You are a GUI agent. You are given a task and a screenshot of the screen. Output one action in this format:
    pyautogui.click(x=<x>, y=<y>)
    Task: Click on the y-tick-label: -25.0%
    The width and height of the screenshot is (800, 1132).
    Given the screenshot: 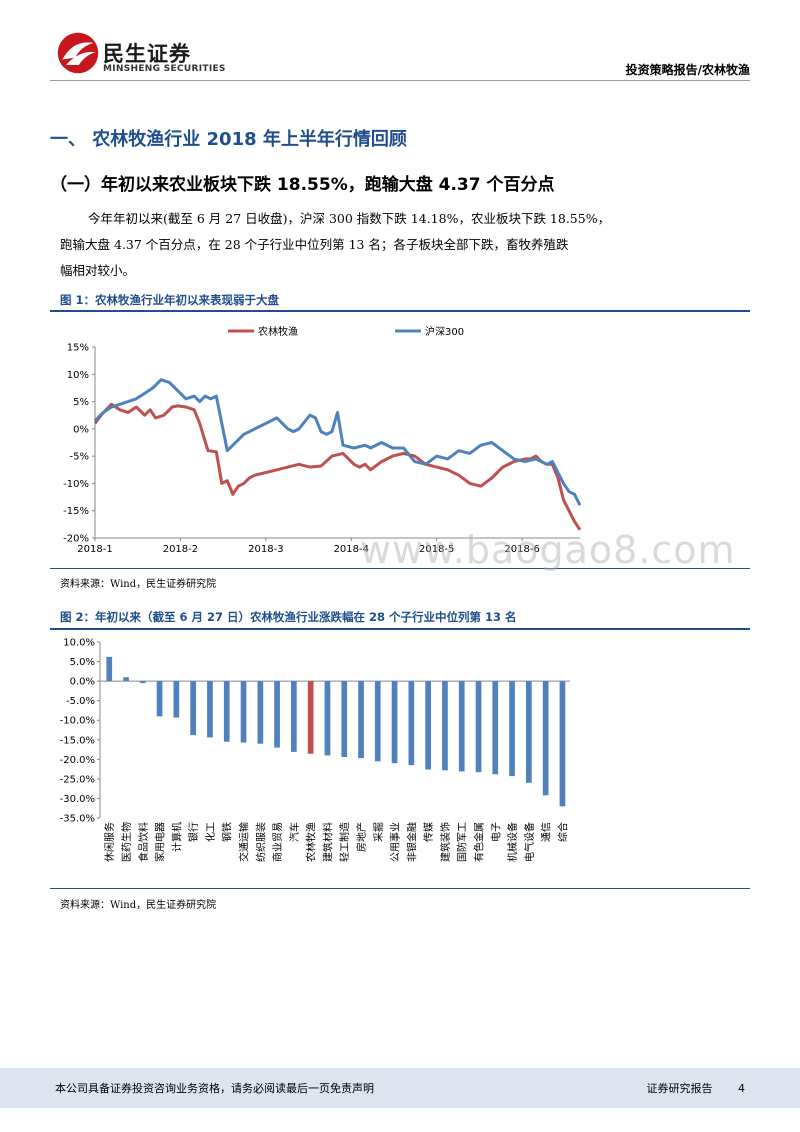 What is the action you would take?
    pyautogui.click(x=77, y=779)
    